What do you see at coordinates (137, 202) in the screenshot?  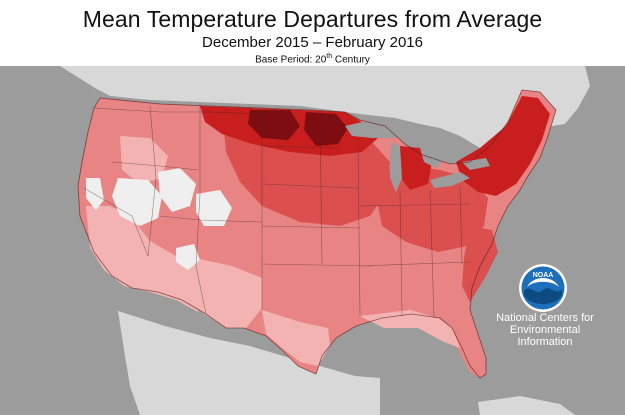 I see `region-near-average-nevada` at bounding box center [137, 202].